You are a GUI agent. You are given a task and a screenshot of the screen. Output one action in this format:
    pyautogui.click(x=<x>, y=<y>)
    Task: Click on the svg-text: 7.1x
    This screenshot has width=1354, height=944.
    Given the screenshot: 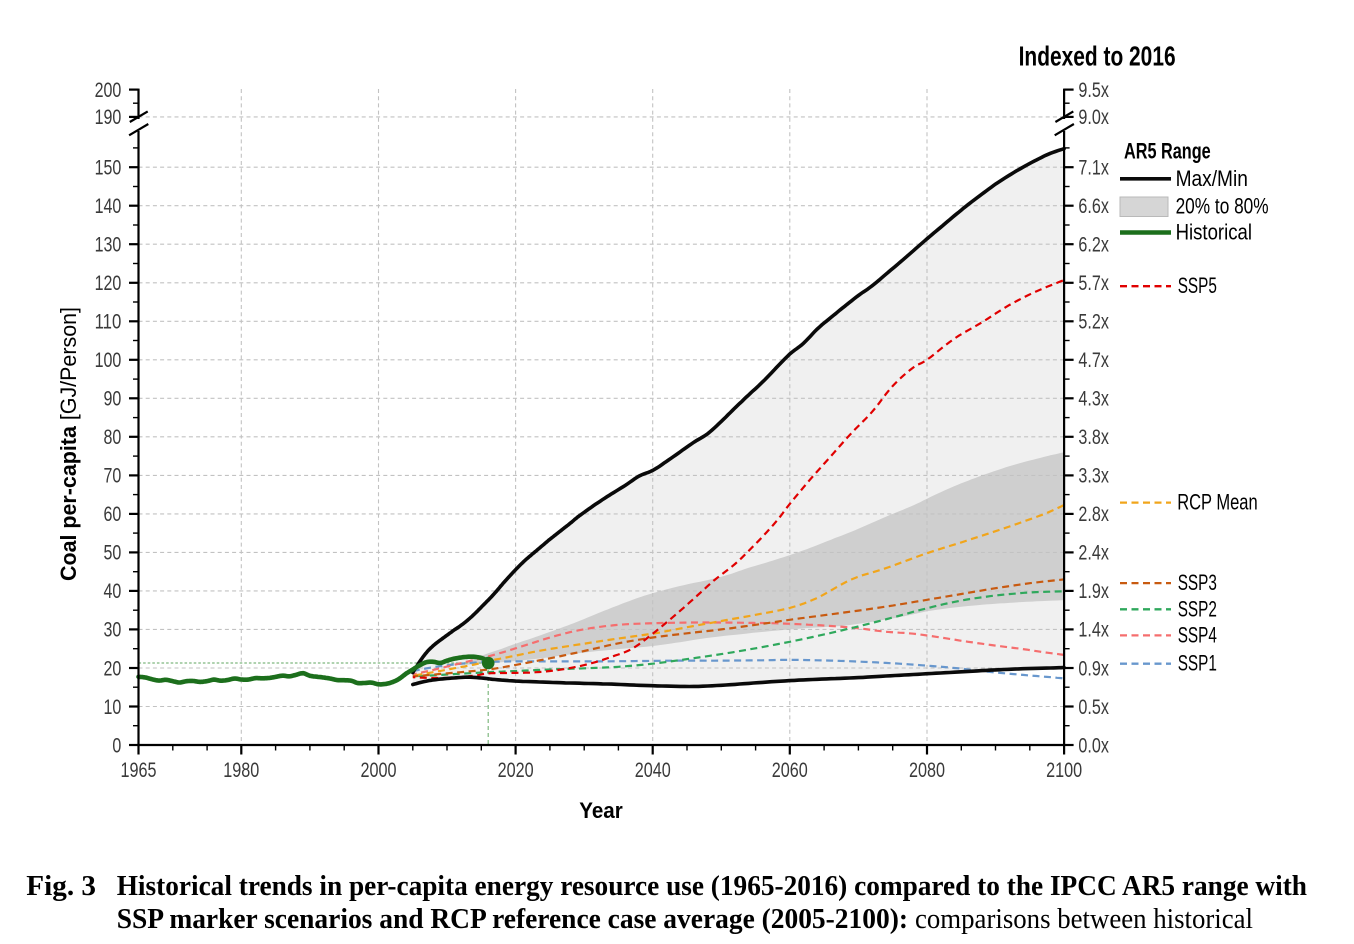 What is the action you would take?
    pyautogui.click(x=1093, y=168)
    